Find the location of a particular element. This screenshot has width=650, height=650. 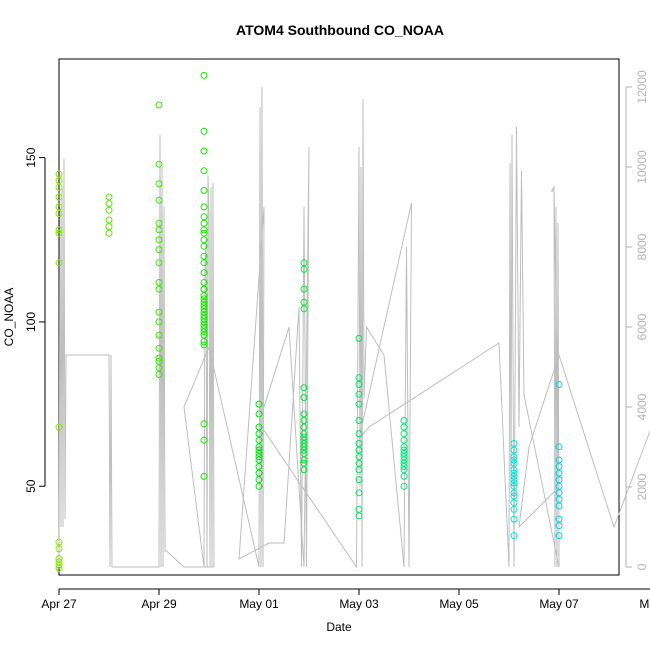

x-tick-label: Apr 29 is located at coordinates (159, 604).